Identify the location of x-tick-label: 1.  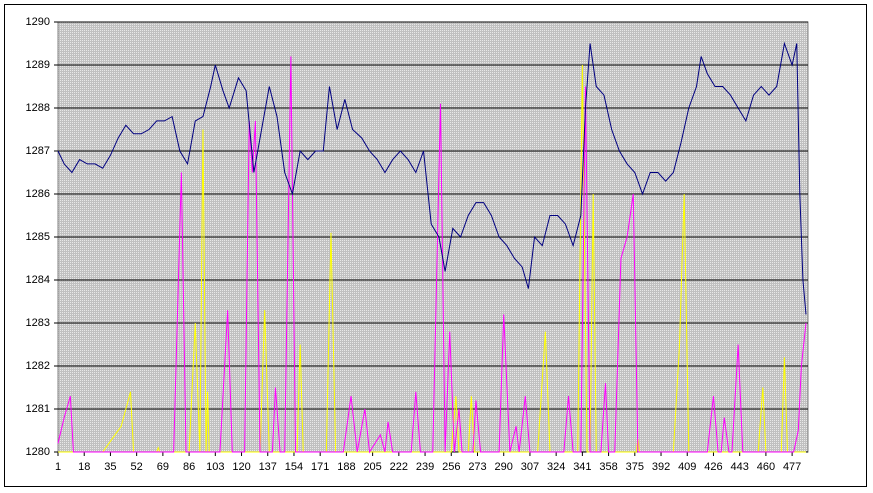
(58, 467).